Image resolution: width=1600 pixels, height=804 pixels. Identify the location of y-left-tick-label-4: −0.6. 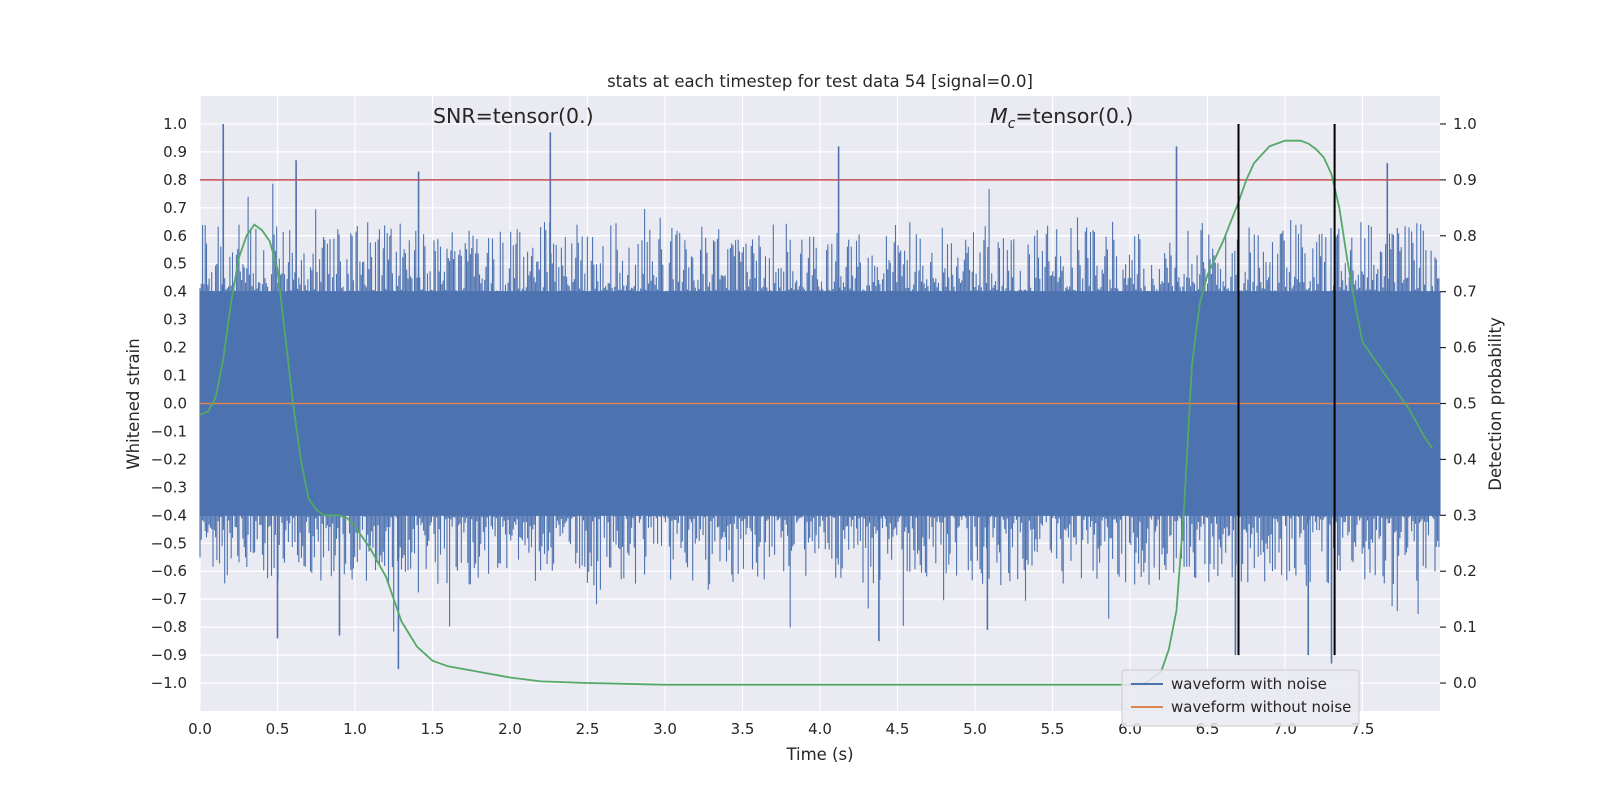
(169, 571).